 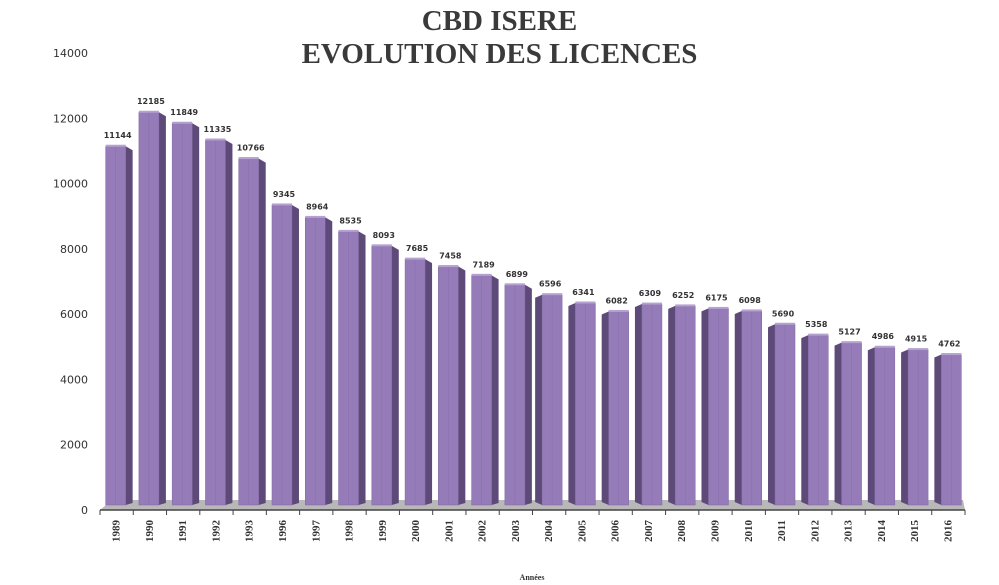 What do you see at coordinates (251, 148) in the screenshot?
I see `data-label: 10766` at bounding box center [251, 148].